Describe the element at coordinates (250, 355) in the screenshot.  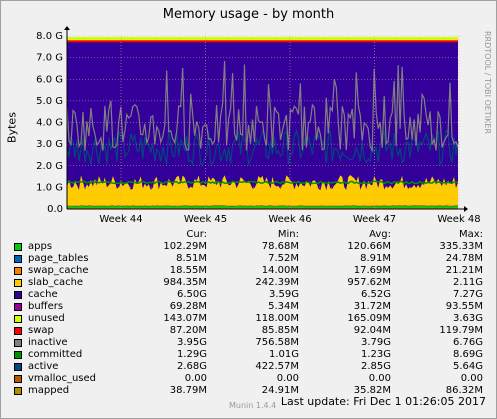
I see `legend-row-committed: committed 1.29G 1.01G 1.23G 8.69G` at that location.